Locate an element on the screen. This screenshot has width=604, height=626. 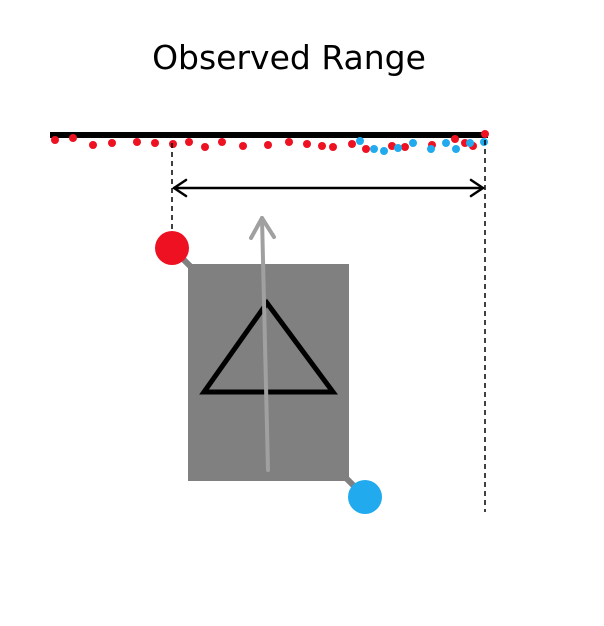
direction-arrow is located at coordinates (262, 344).